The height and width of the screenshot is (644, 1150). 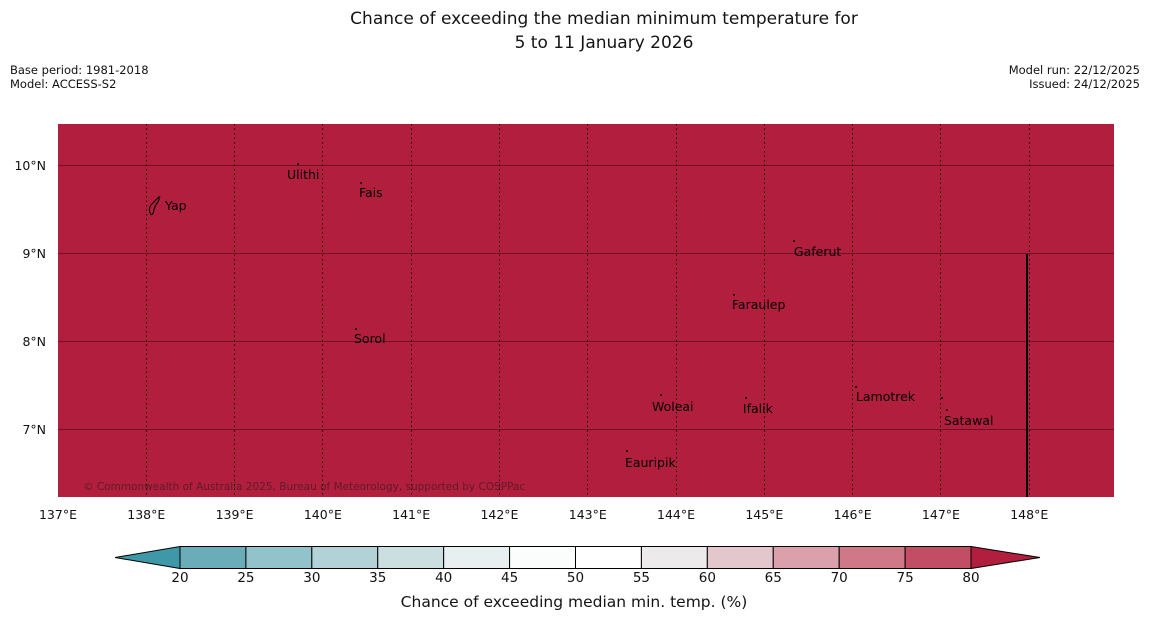 What do you see at coordinates (1029, 514) in the screenshot?
I see `longitude-tick-label: 148°E` at bounding box center [1029, 514].